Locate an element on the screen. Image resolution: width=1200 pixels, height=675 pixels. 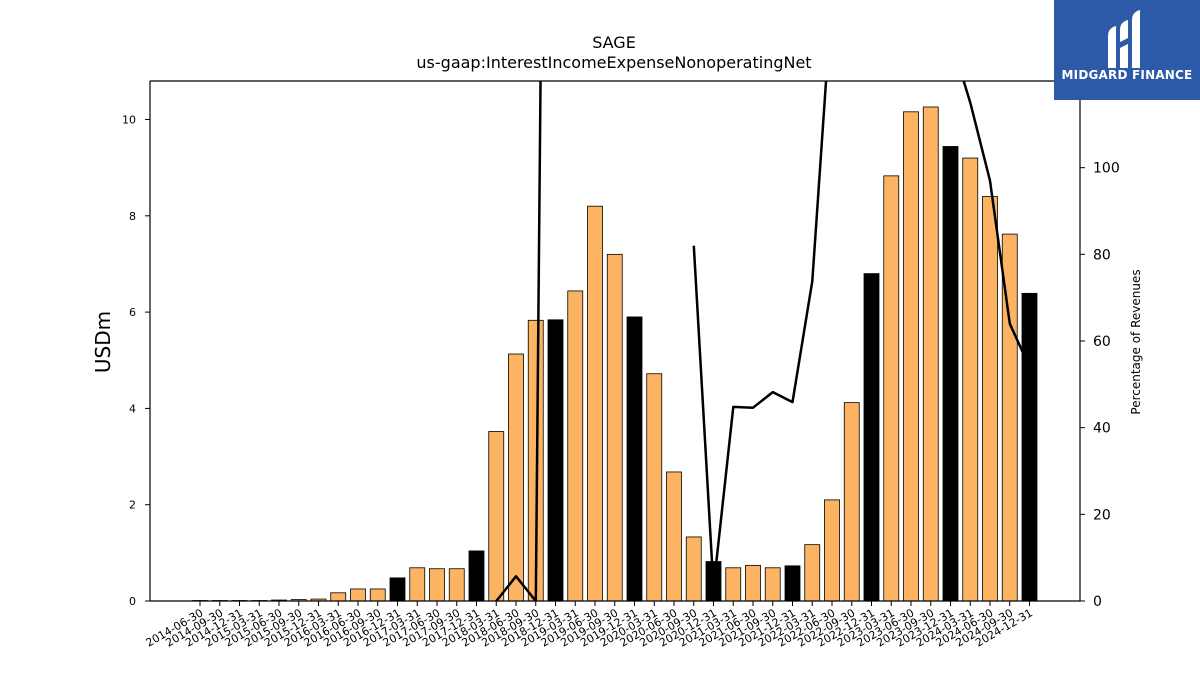
y-axis-label: USDm is located at coordinates (103, 342).